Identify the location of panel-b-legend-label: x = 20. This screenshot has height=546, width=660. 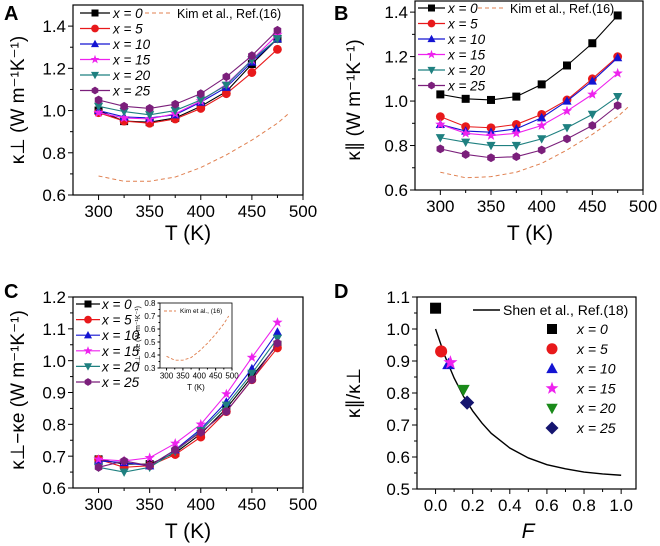
(466, 70).